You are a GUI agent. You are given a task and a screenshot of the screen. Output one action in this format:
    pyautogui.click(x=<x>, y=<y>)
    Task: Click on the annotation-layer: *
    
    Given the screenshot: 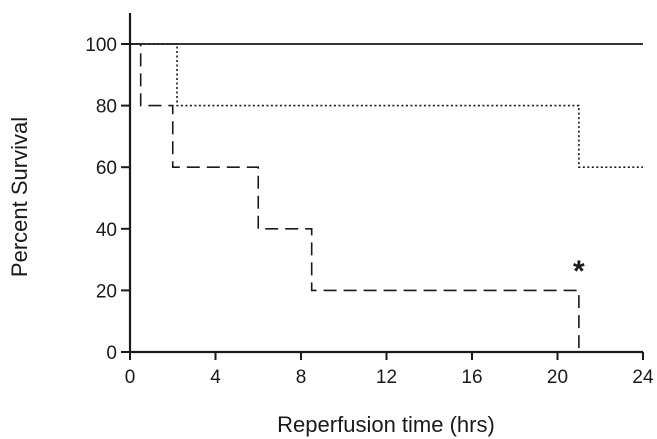 What is the action you would take?
    pyautogui.click(x=579, y=271)
    